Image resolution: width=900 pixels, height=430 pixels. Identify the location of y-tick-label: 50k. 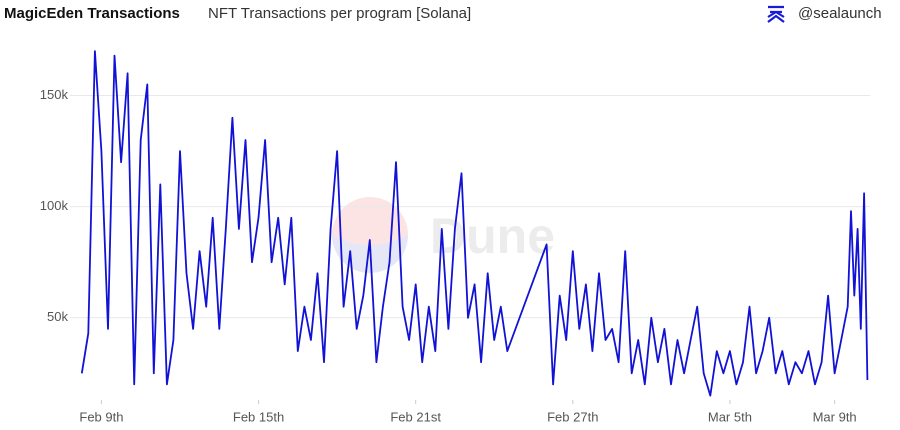
(57, 316).